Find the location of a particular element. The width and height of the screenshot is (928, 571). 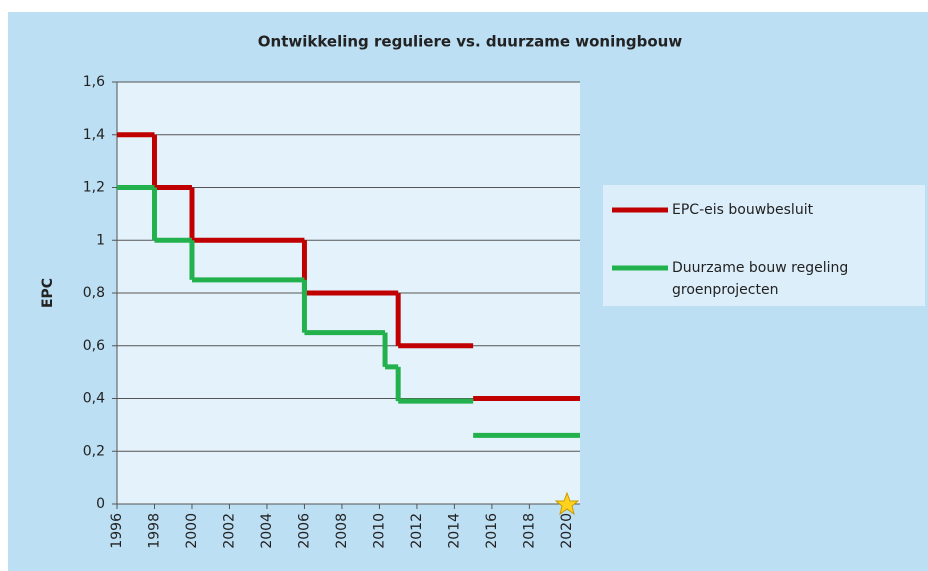

y-tick-label: 0 is located at coordinates (100, 504).